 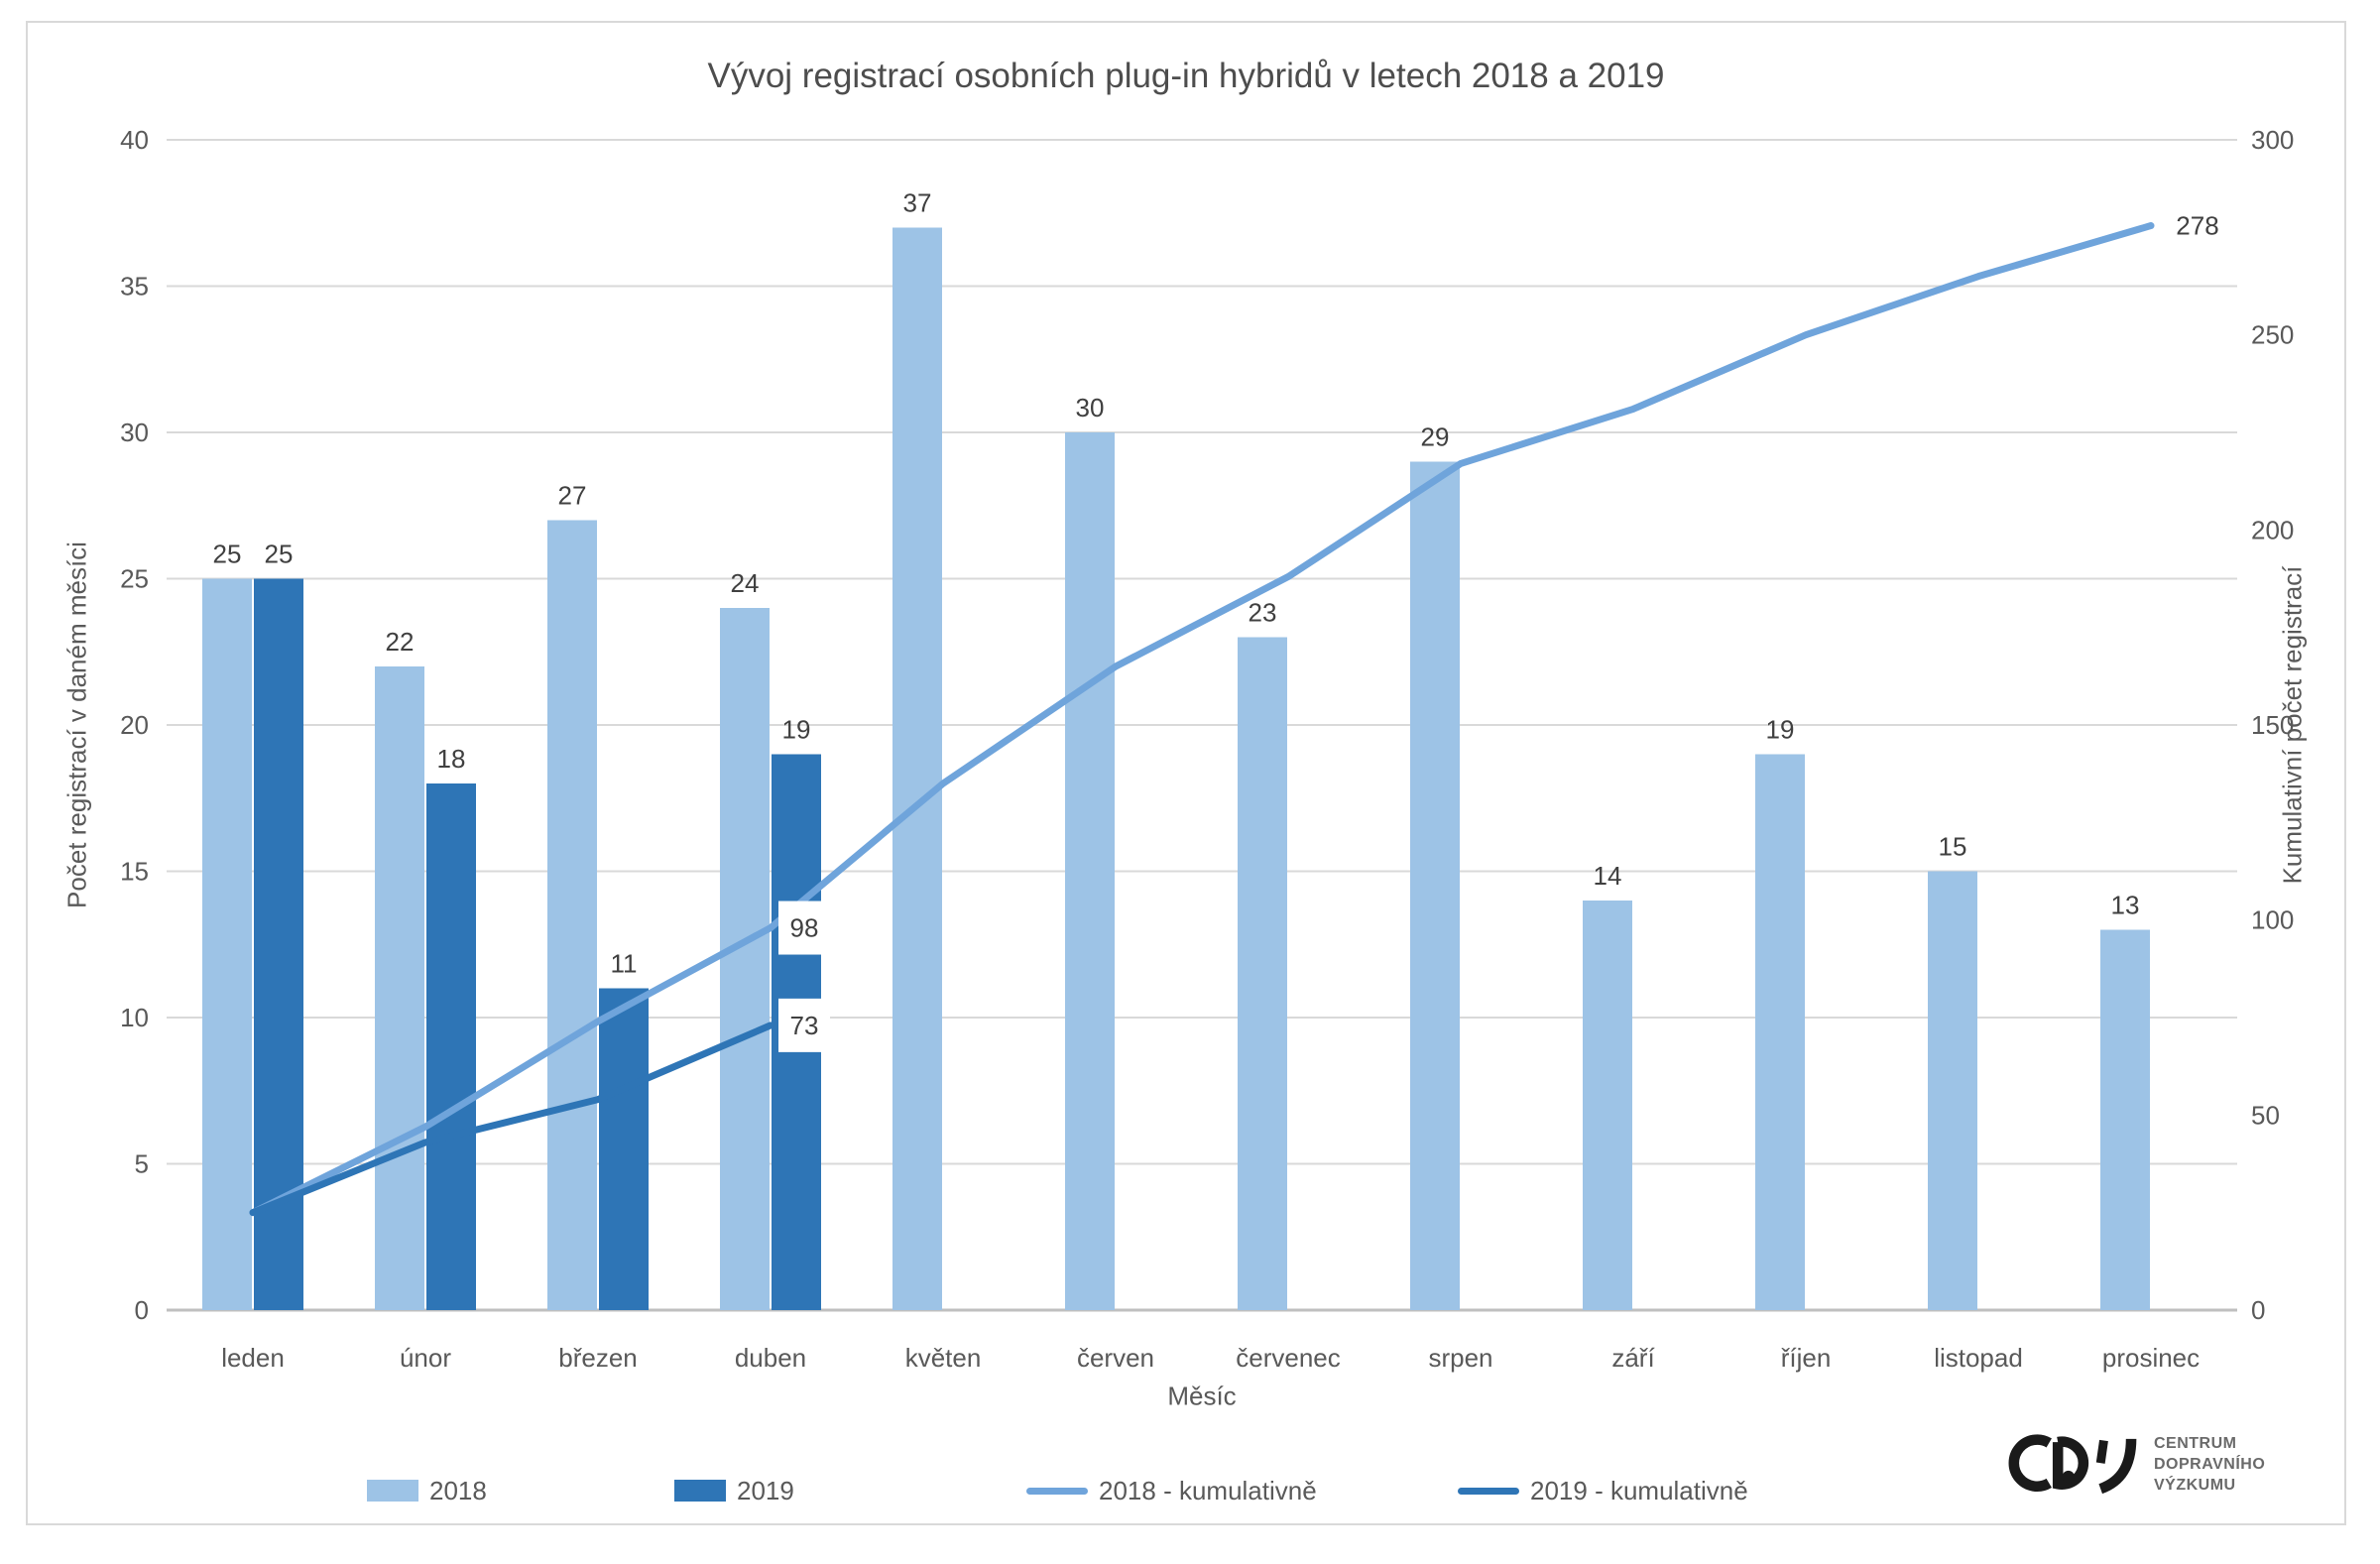 What do you see at coordinates (451, 759) in the screenshot?
I see `bar-label-2019-únor: 18` at bounding box center [451, 759].